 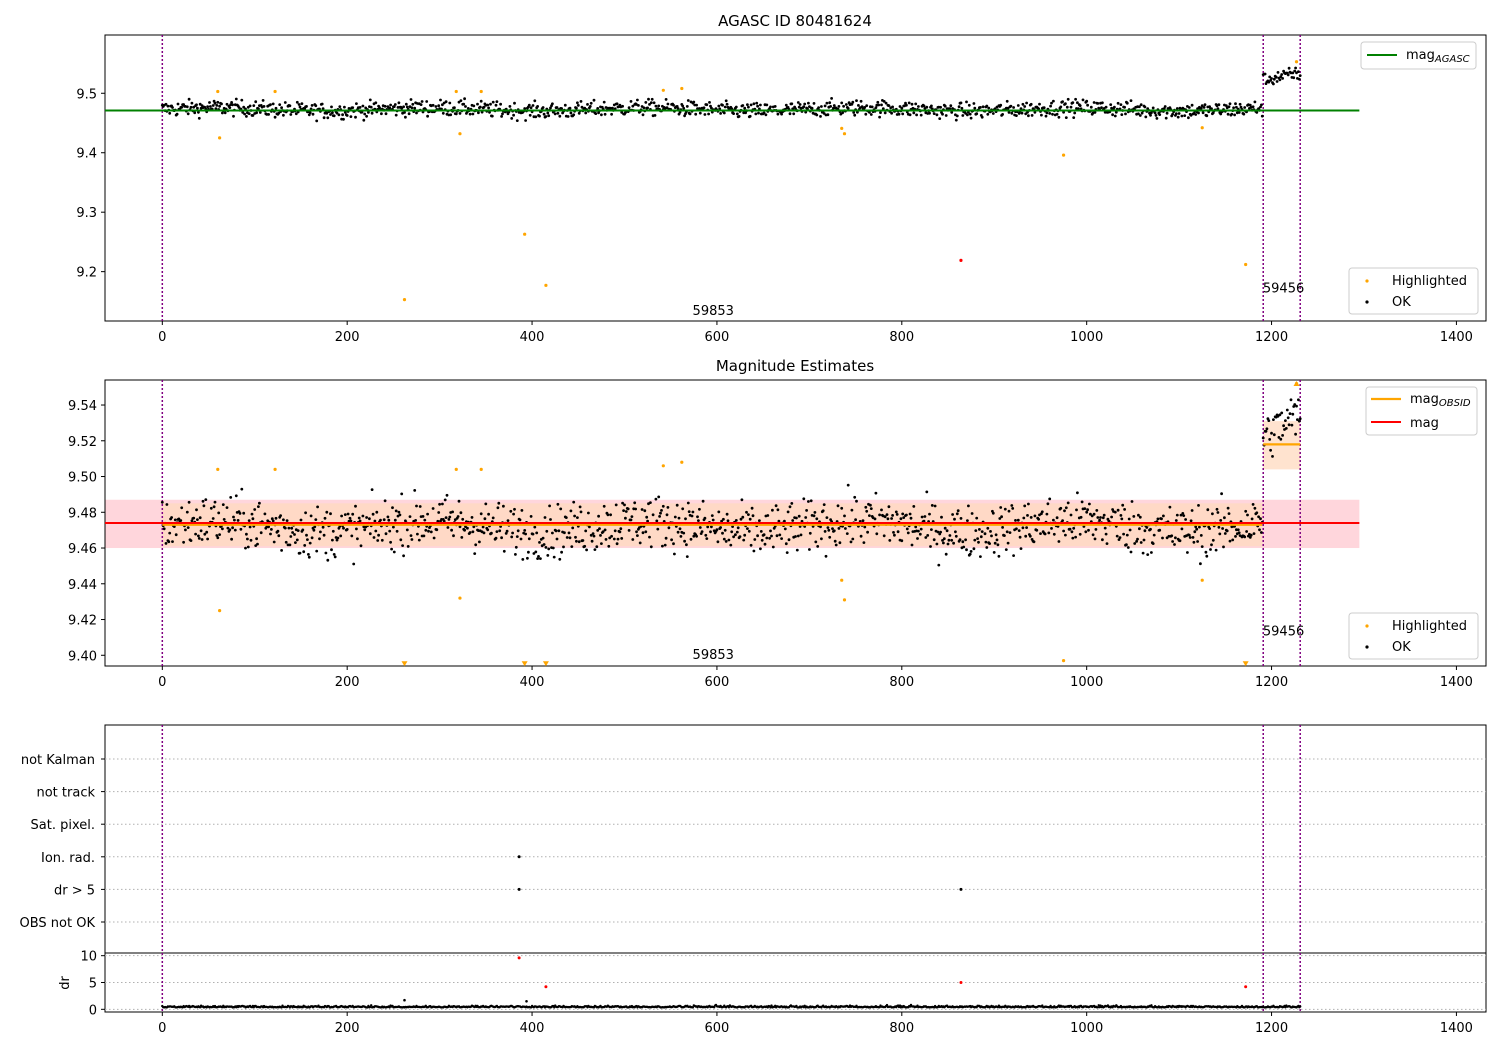 What do you see at coordinates (682, 462) in the screenshot?
I see `highlighted-point` at bounding box center [682, 462].